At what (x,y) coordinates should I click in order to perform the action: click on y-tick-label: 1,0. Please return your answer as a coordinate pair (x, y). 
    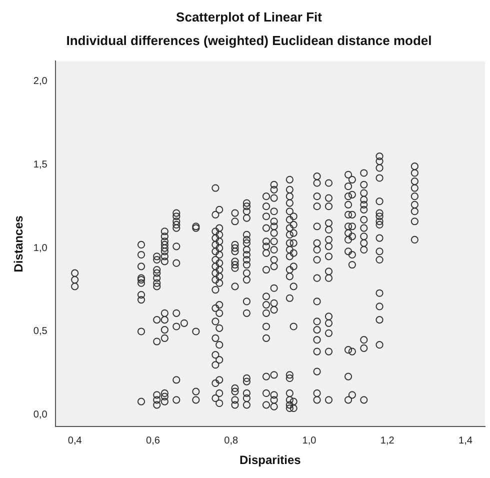
    Looking at the image, I should click on (40, 248).